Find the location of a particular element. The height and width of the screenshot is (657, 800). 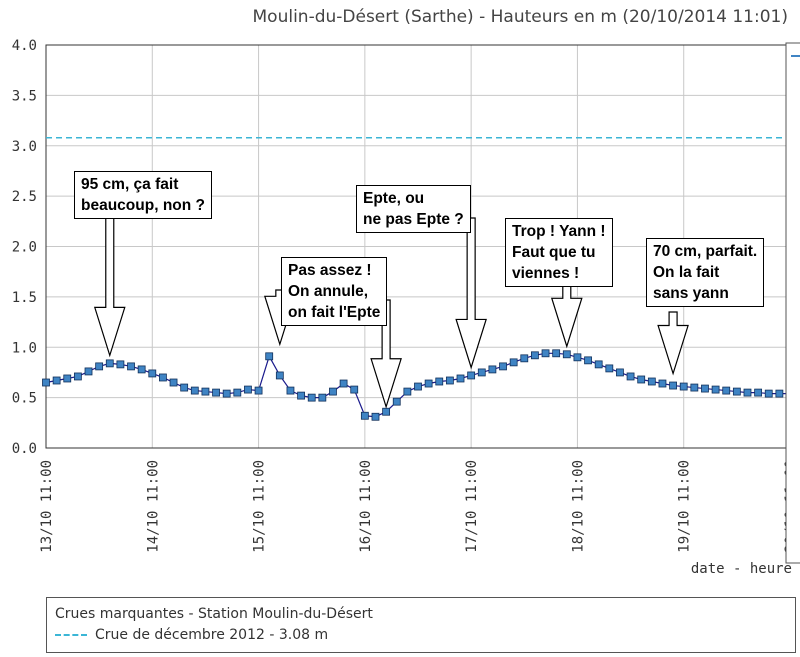

y-tick-label: 0.0 is located at coordinates (24, 449).